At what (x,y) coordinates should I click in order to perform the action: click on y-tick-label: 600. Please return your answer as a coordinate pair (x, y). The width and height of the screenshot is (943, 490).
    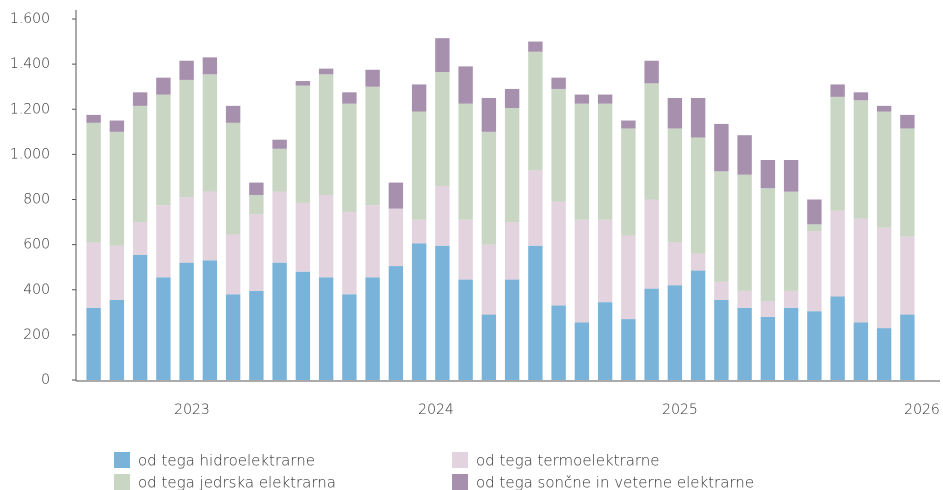
    Looking at the image, I should click on (36, 245).